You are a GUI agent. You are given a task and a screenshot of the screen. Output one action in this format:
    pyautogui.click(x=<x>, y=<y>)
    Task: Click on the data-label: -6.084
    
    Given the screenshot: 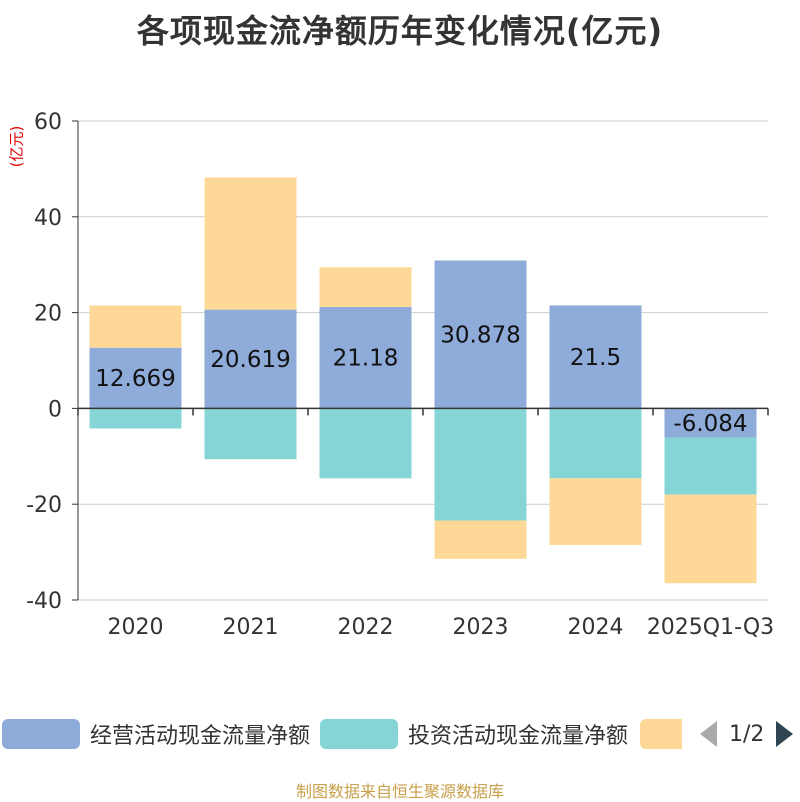 What is the action you would take?
    pyautogui.click(x=710, y=424)
    